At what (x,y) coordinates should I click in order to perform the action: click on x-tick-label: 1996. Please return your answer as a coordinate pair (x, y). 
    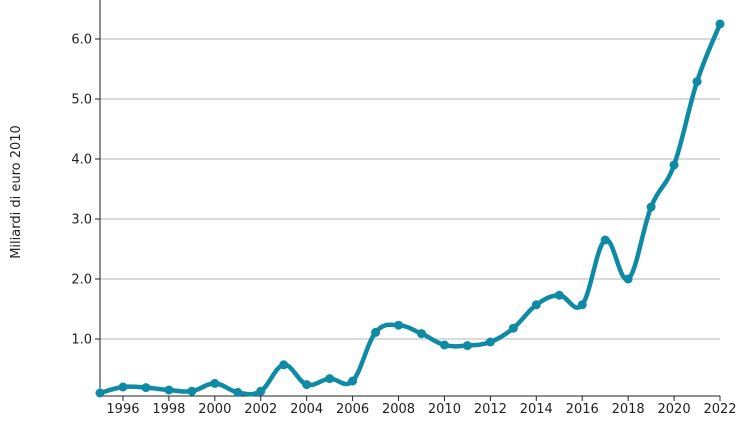
    Looking at the image, I should click on (122, 409).